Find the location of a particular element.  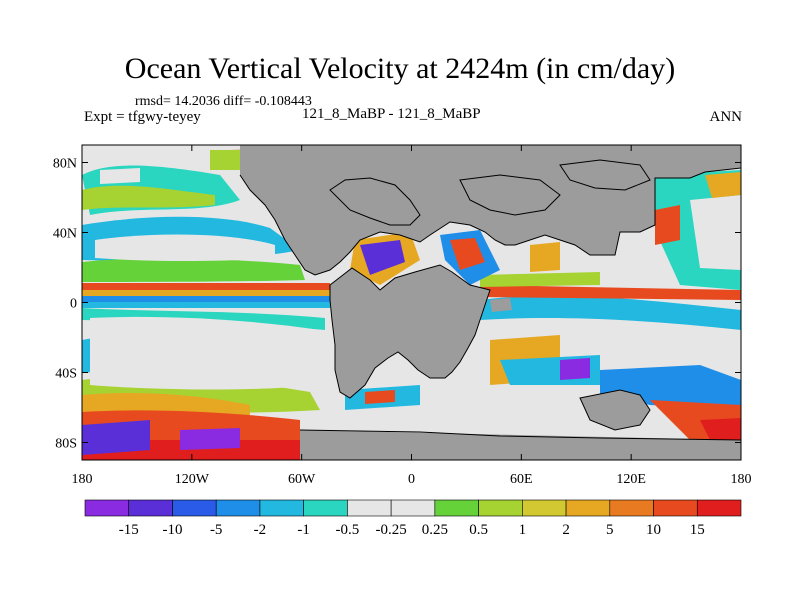

land-australia is located at coordinates (615, 410).